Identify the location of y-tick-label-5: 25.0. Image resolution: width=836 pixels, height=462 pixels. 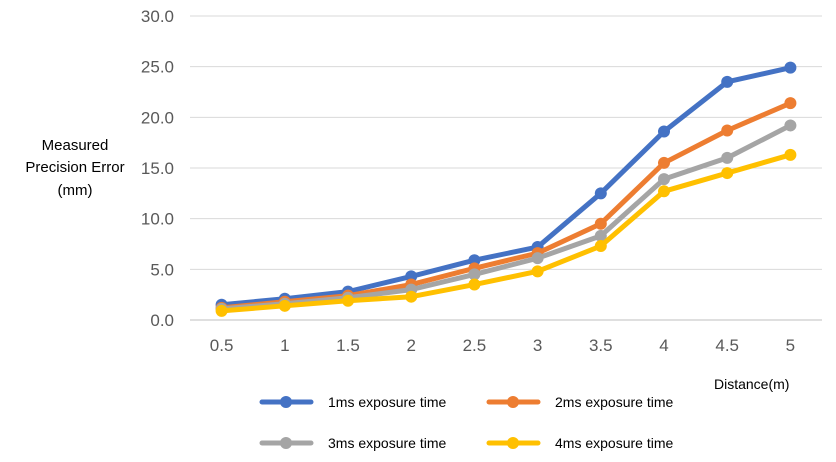
(157, 67).